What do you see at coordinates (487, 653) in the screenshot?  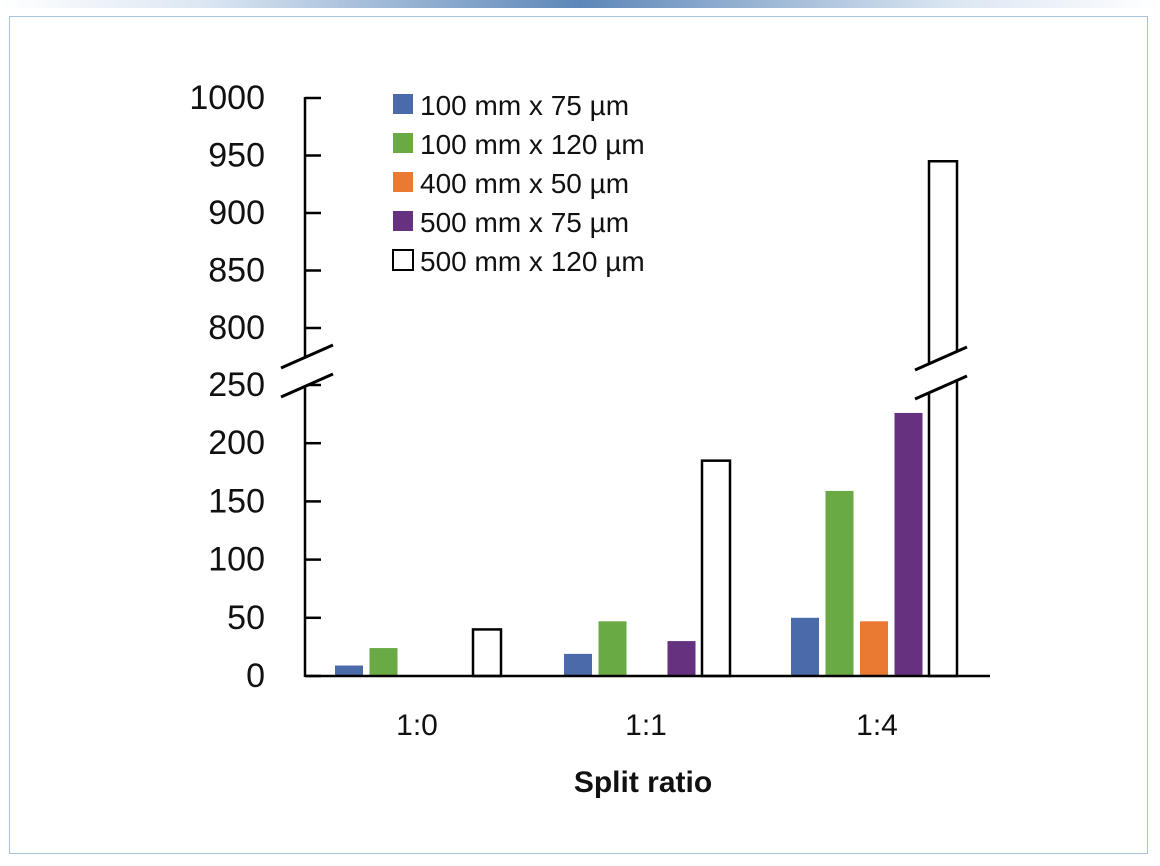 I see `bar-5-1:0` at bounding box center [487, 653].